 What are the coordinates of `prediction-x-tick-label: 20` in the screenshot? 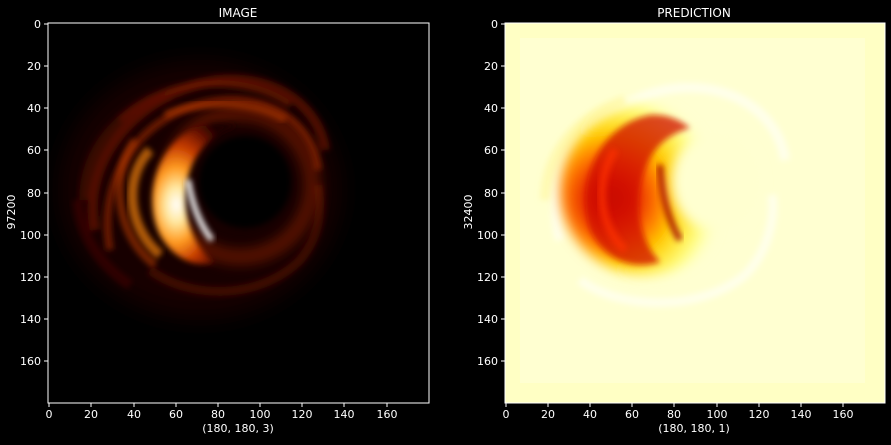 It's located at (548, 414).